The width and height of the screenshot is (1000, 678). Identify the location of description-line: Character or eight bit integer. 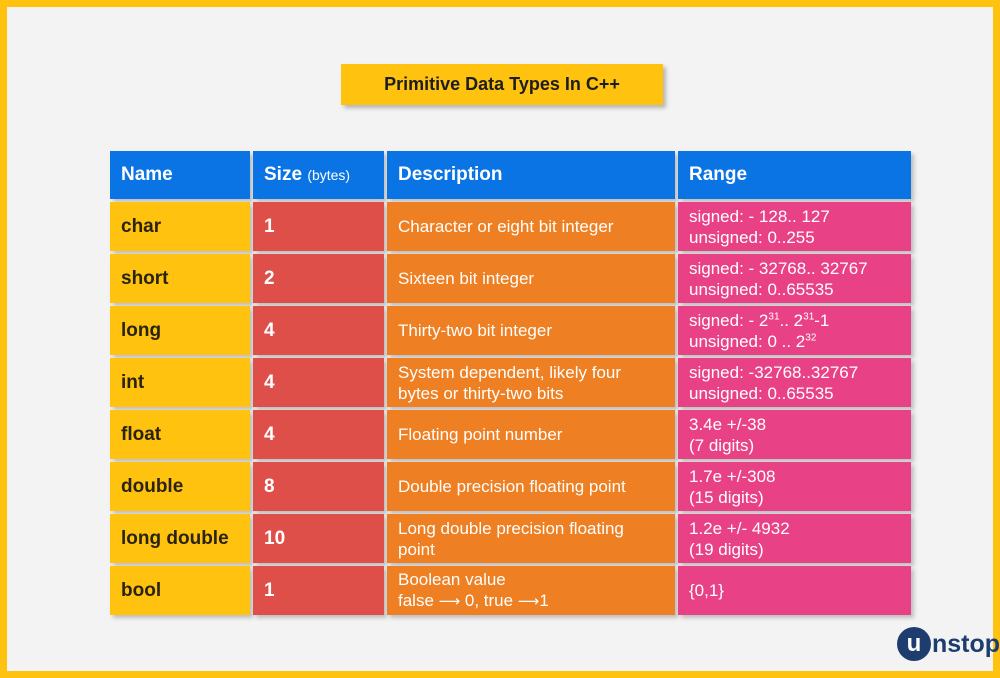
(506, 226).